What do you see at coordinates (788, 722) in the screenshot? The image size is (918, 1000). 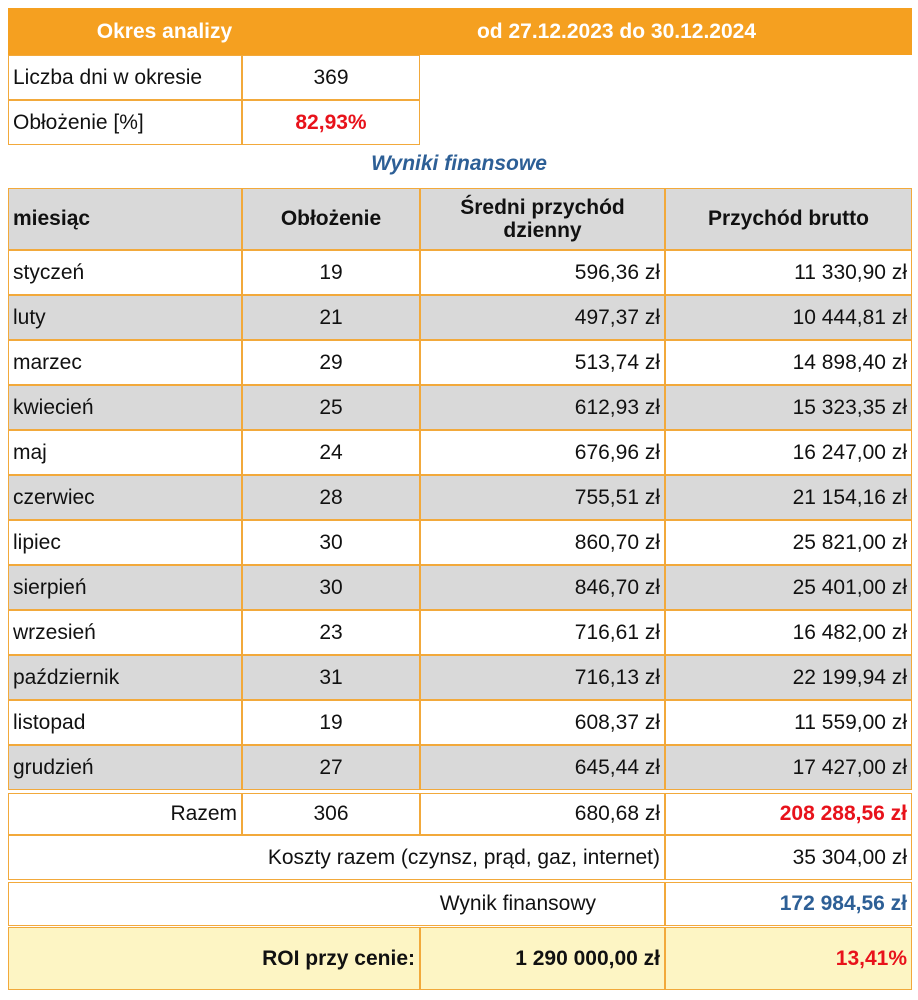 I see `cell-gross-revenue: 11 559,00 zł` at bounding box center [788, 722].